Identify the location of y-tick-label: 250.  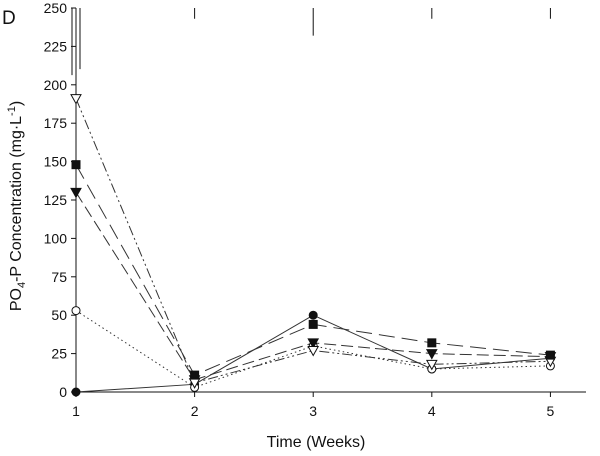
(56, 8).